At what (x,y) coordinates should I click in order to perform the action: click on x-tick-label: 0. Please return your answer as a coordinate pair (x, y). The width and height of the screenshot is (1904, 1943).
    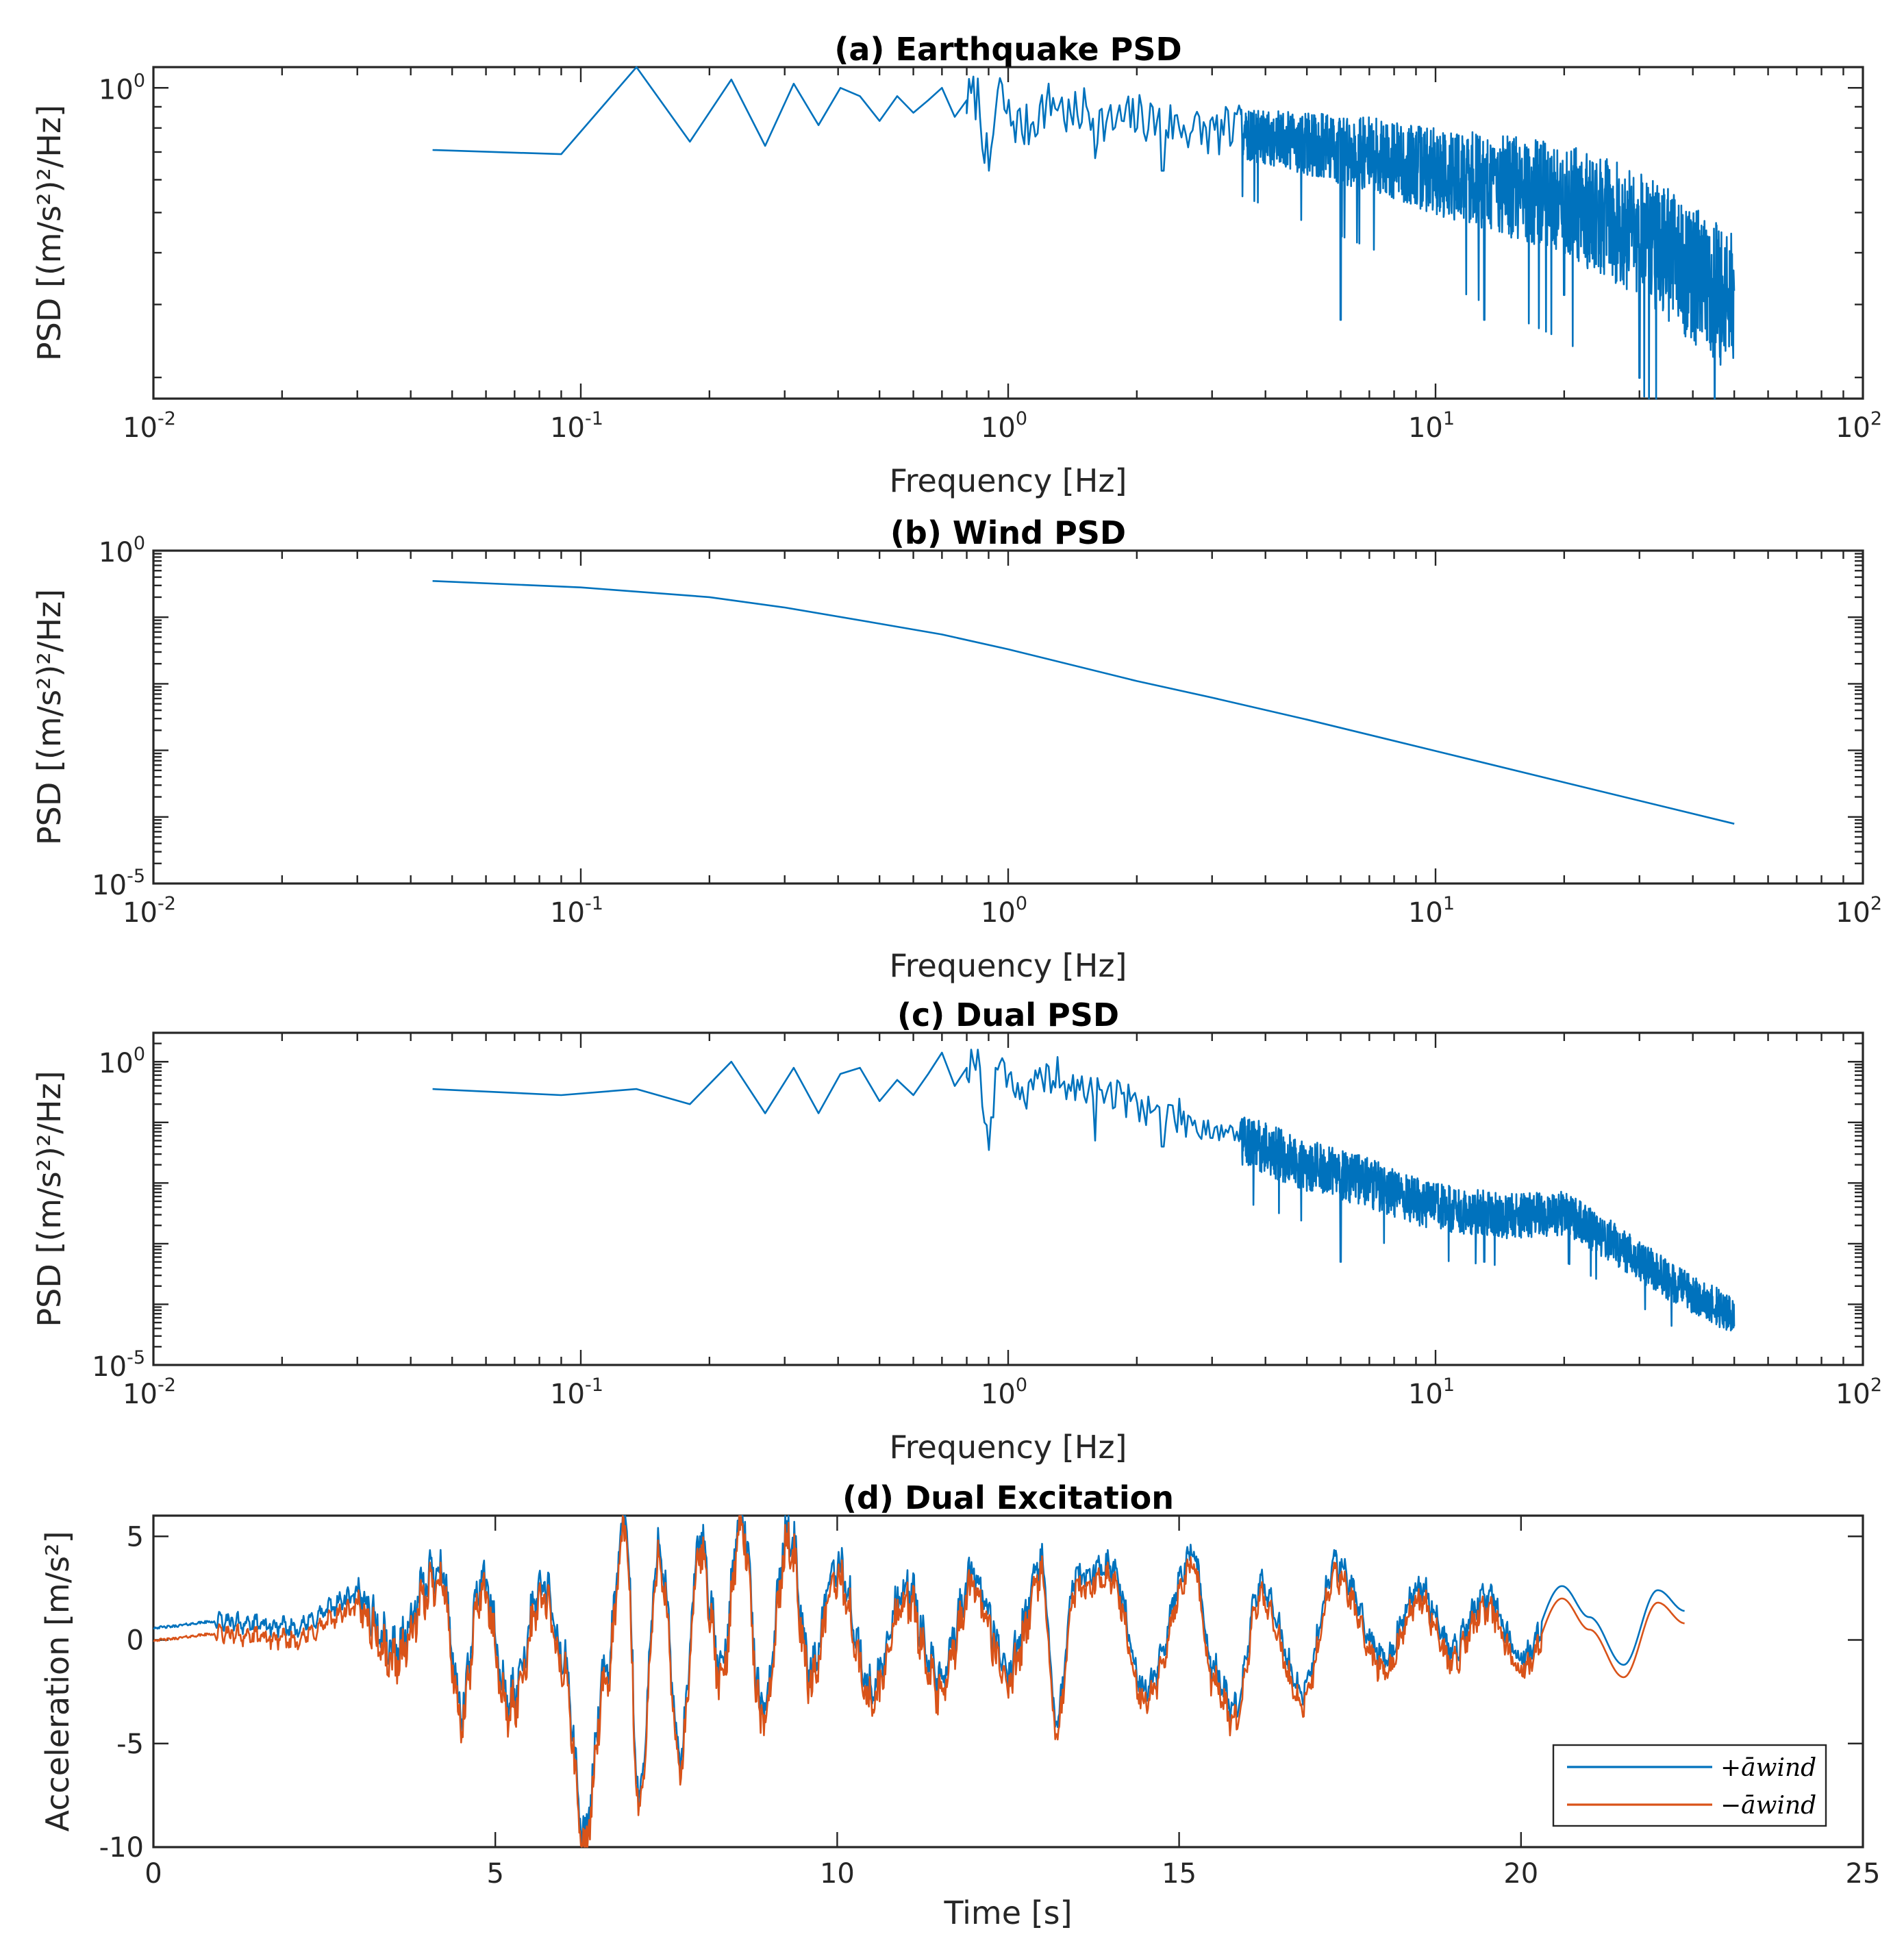
    Looking at the image, I should click on (153, 1874).